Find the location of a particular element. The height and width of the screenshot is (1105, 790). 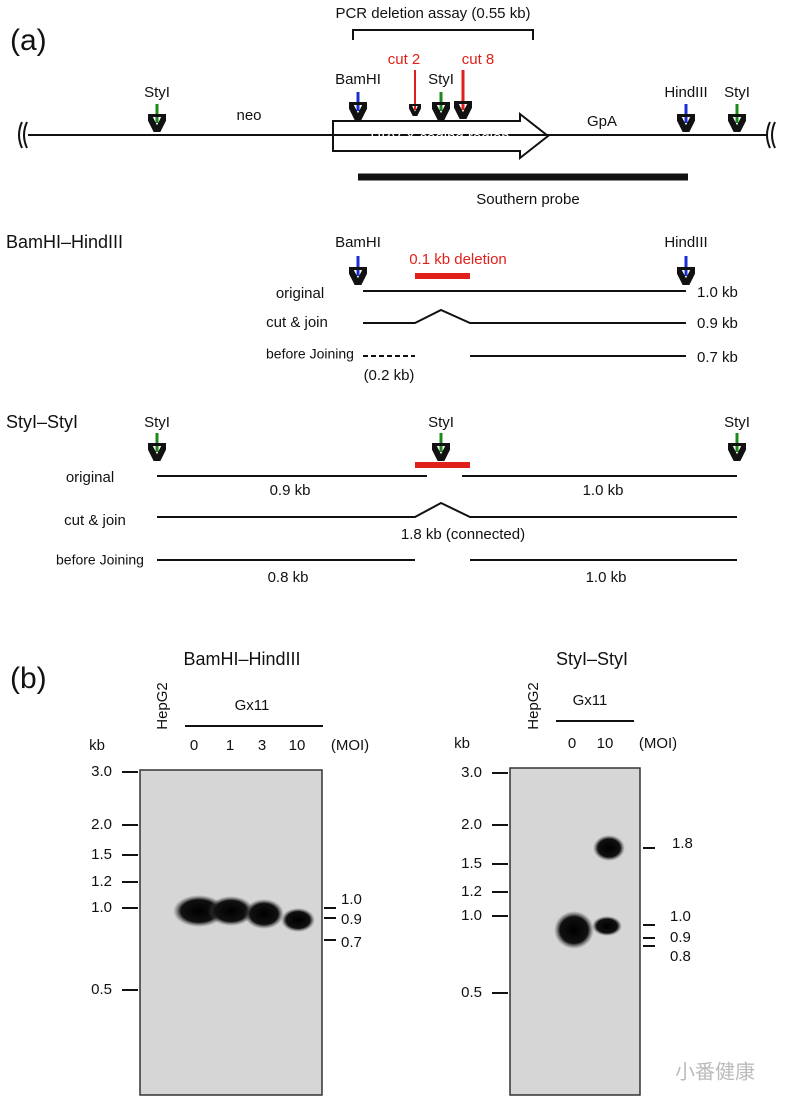

cut-label: cut 2 is located at coordinates (404, 59).